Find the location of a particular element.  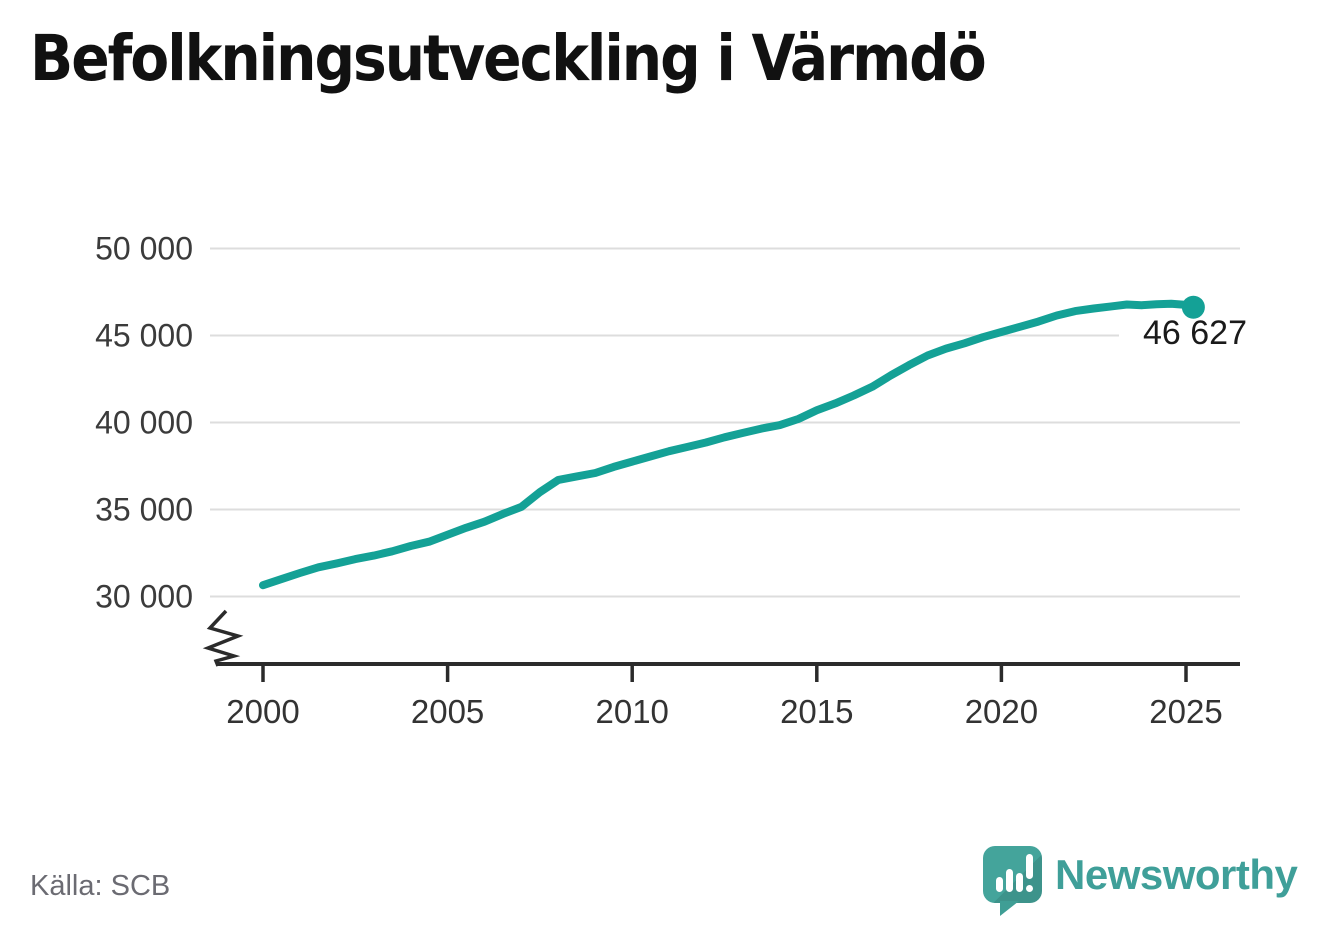

logo-exclamation-icon is located at coordinates (1029, 866).